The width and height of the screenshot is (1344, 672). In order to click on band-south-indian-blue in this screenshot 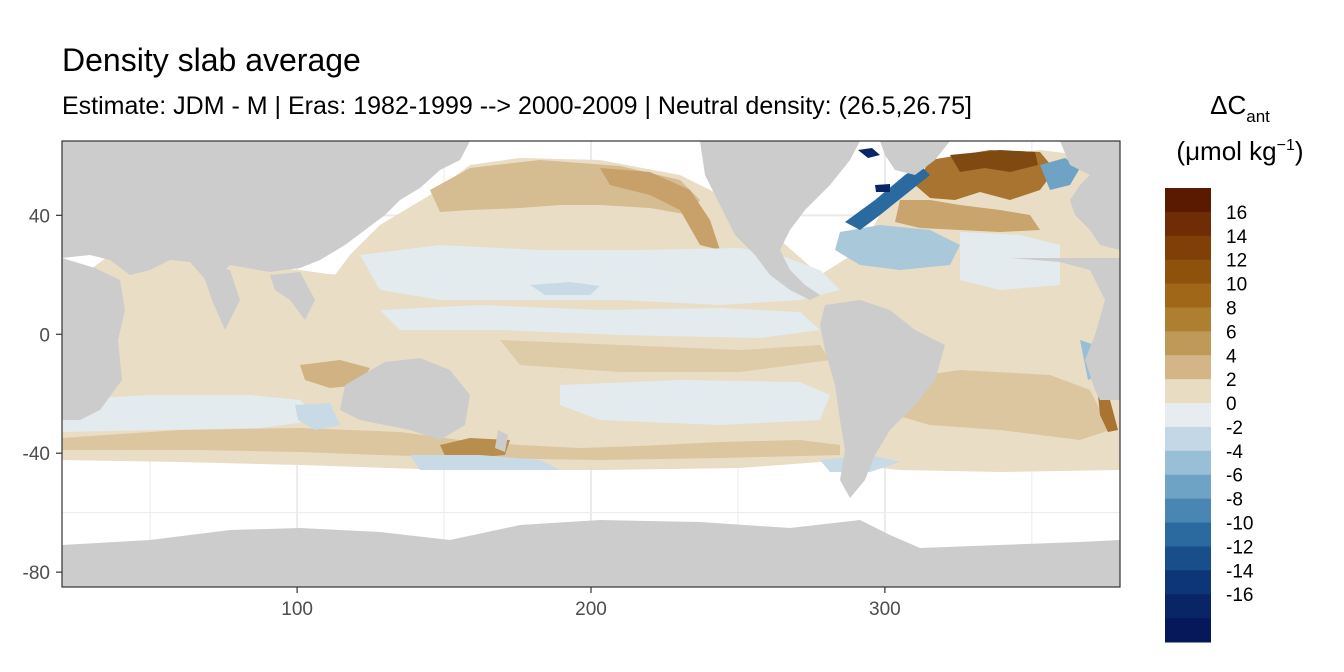, I will do `click(317, 416)`.